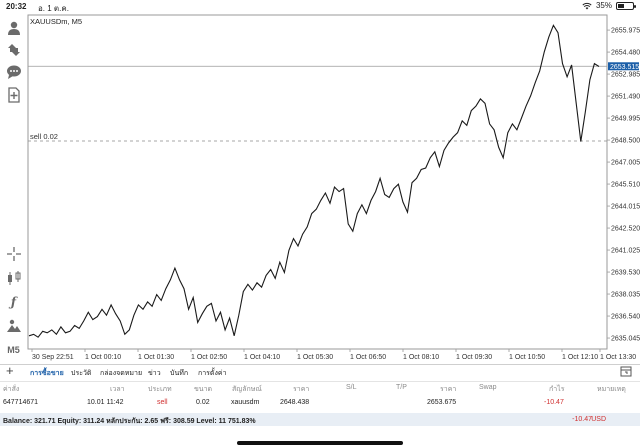 The width and height of the screenshot is (640, 447). What do you see at coordinates (448, 389) in the screenshot?
I see `col-price: ราคา` at bounding box center [448, 389].